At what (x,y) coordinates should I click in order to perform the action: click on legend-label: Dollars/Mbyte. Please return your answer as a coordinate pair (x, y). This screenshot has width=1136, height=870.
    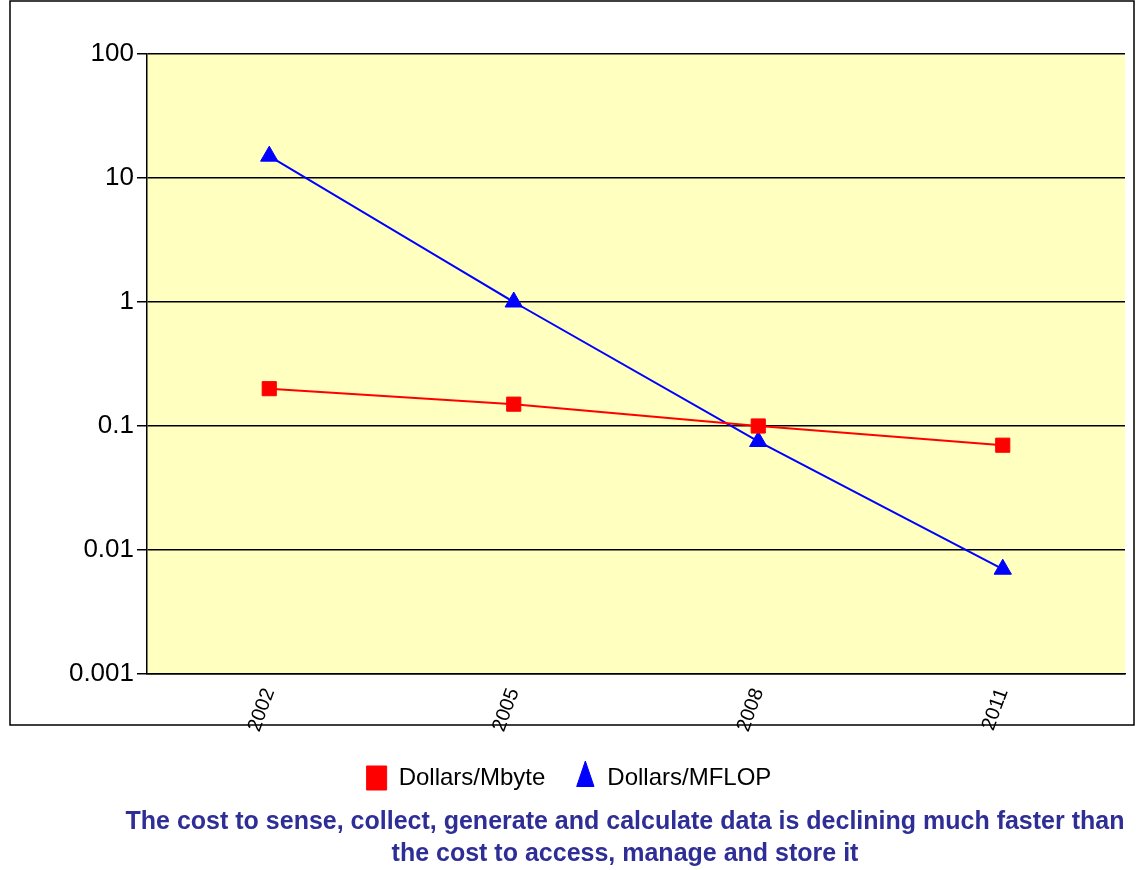
    Looking at the image, I should click on (472, 776).